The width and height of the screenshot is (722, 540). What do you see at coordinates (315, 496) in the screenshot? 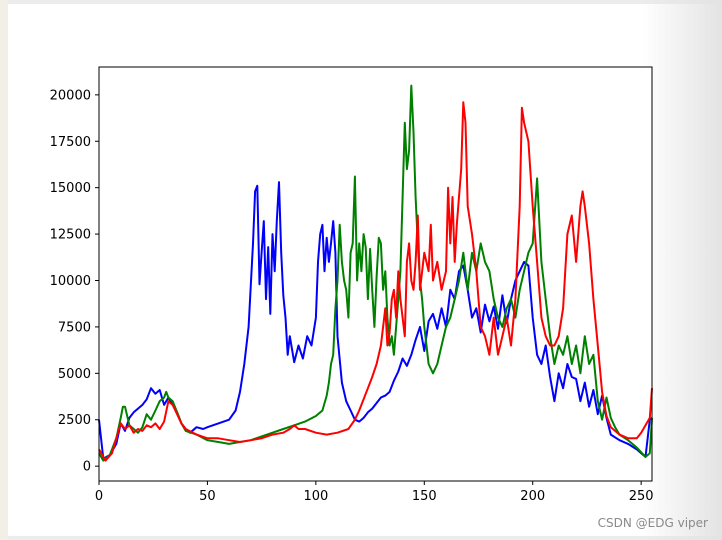
I see `x-tick-label: 100` at bounding box center [315, 496].